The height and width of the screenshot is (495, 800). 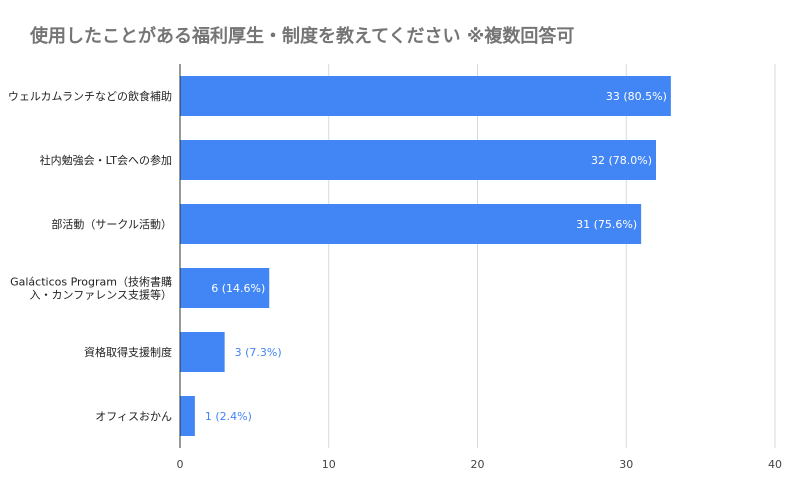 What do you see at coordinates (626, 464) in the screenshot?
I see `x-tick-label: 30` at bounding box center [626, 464].